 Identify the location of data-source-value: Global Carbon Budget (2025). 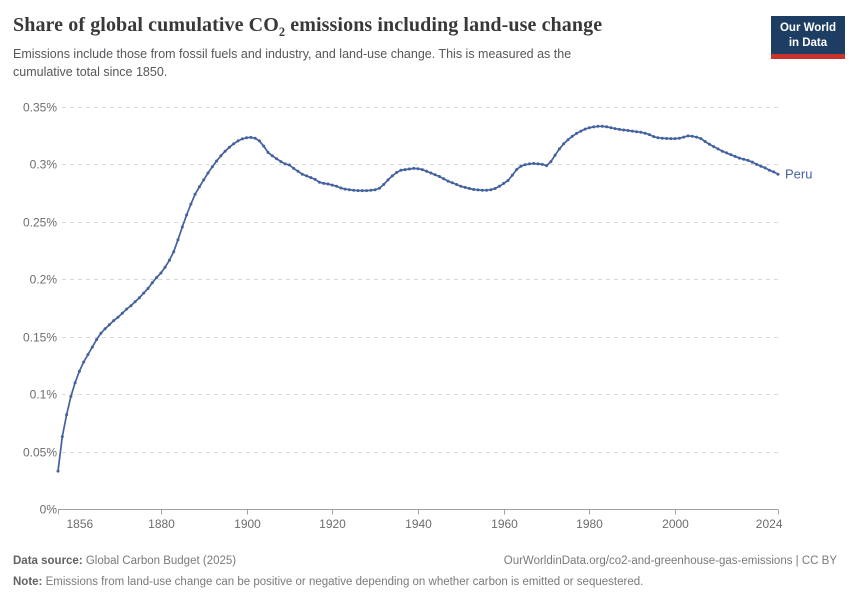
(159, 560).